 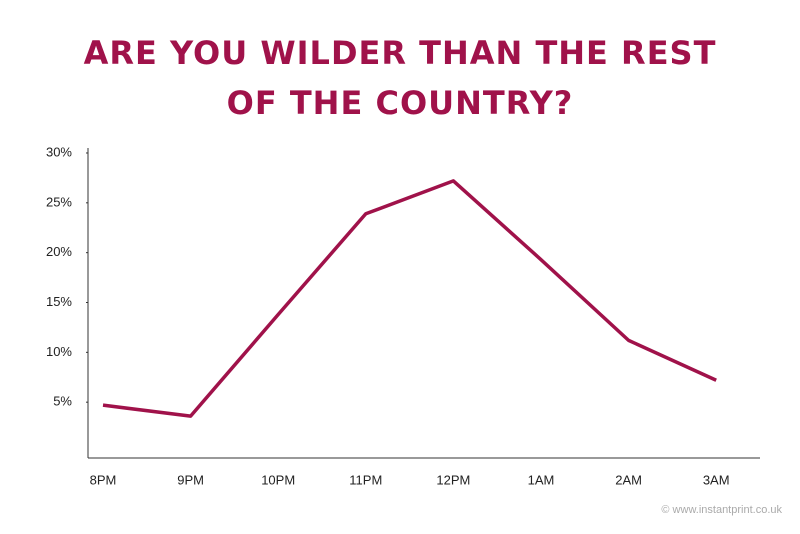 I want to click on y-tick-label: 5%, so click(x=62, y=401).